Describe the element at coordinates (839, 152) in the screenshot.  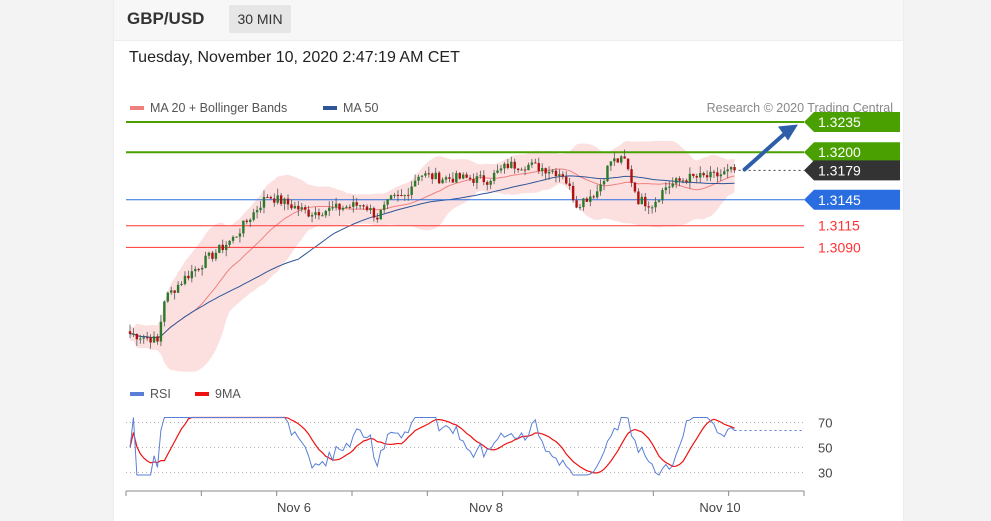
I see `level-label-1.3200: 1.3200` at that location.